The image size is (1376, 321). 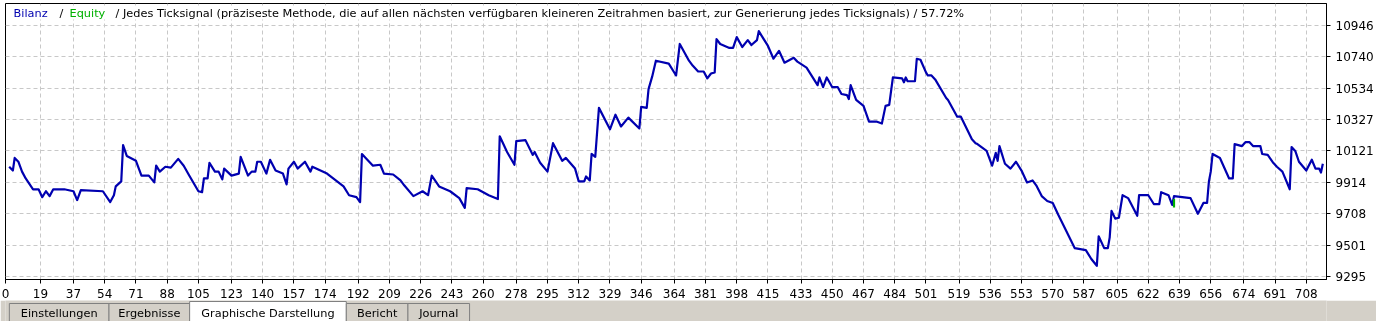 I want to click on x-tick-label: 398, so click(x=737, y=293).